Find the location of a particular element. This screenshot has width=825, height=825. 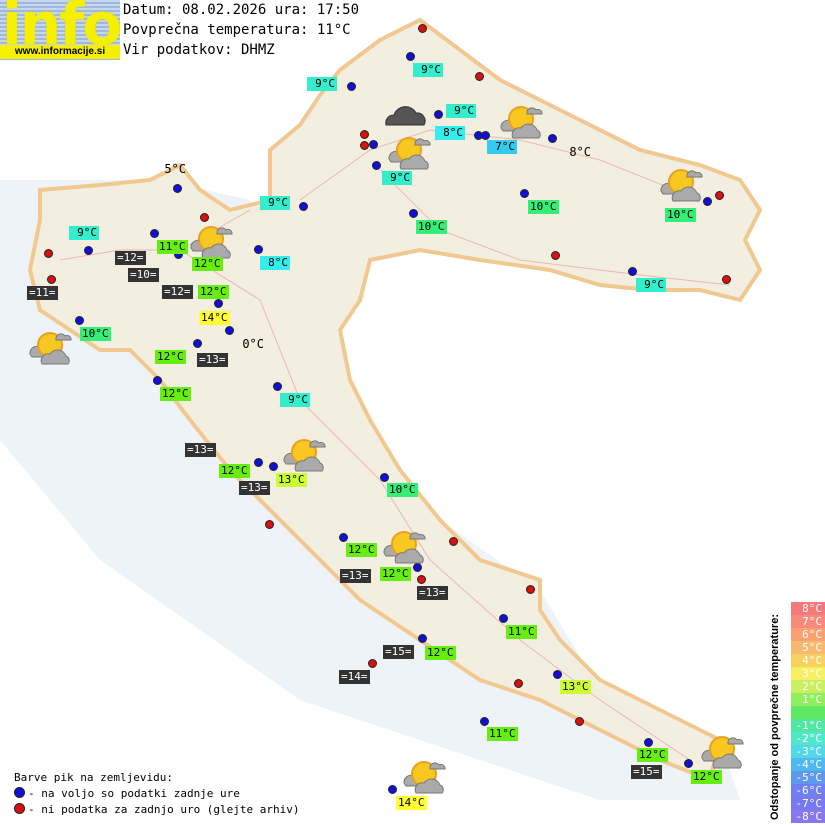

scale-step: -7°C is located at coordinates (808, 803).